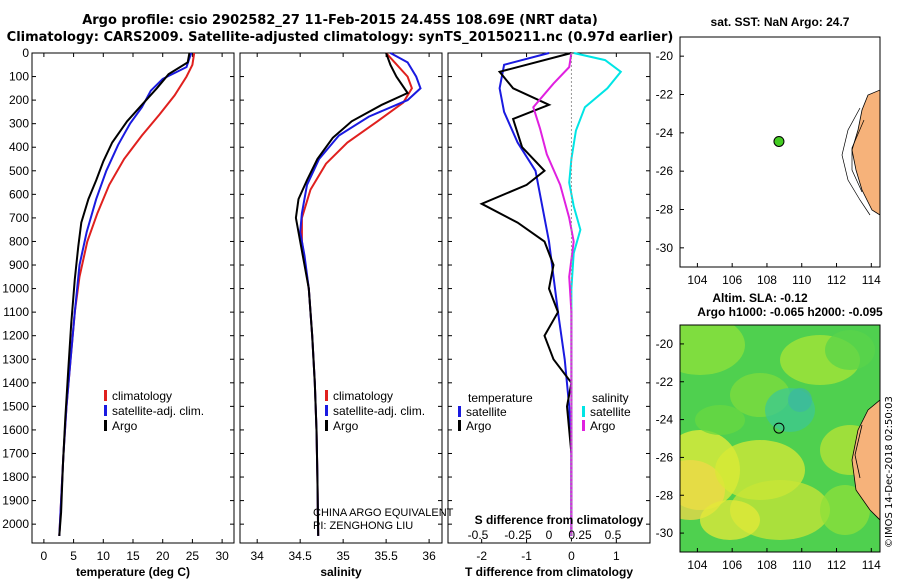  Describe the element at coordinates (19, 218) in the screenshot. I see `depth-tick-label: 700` at that location.